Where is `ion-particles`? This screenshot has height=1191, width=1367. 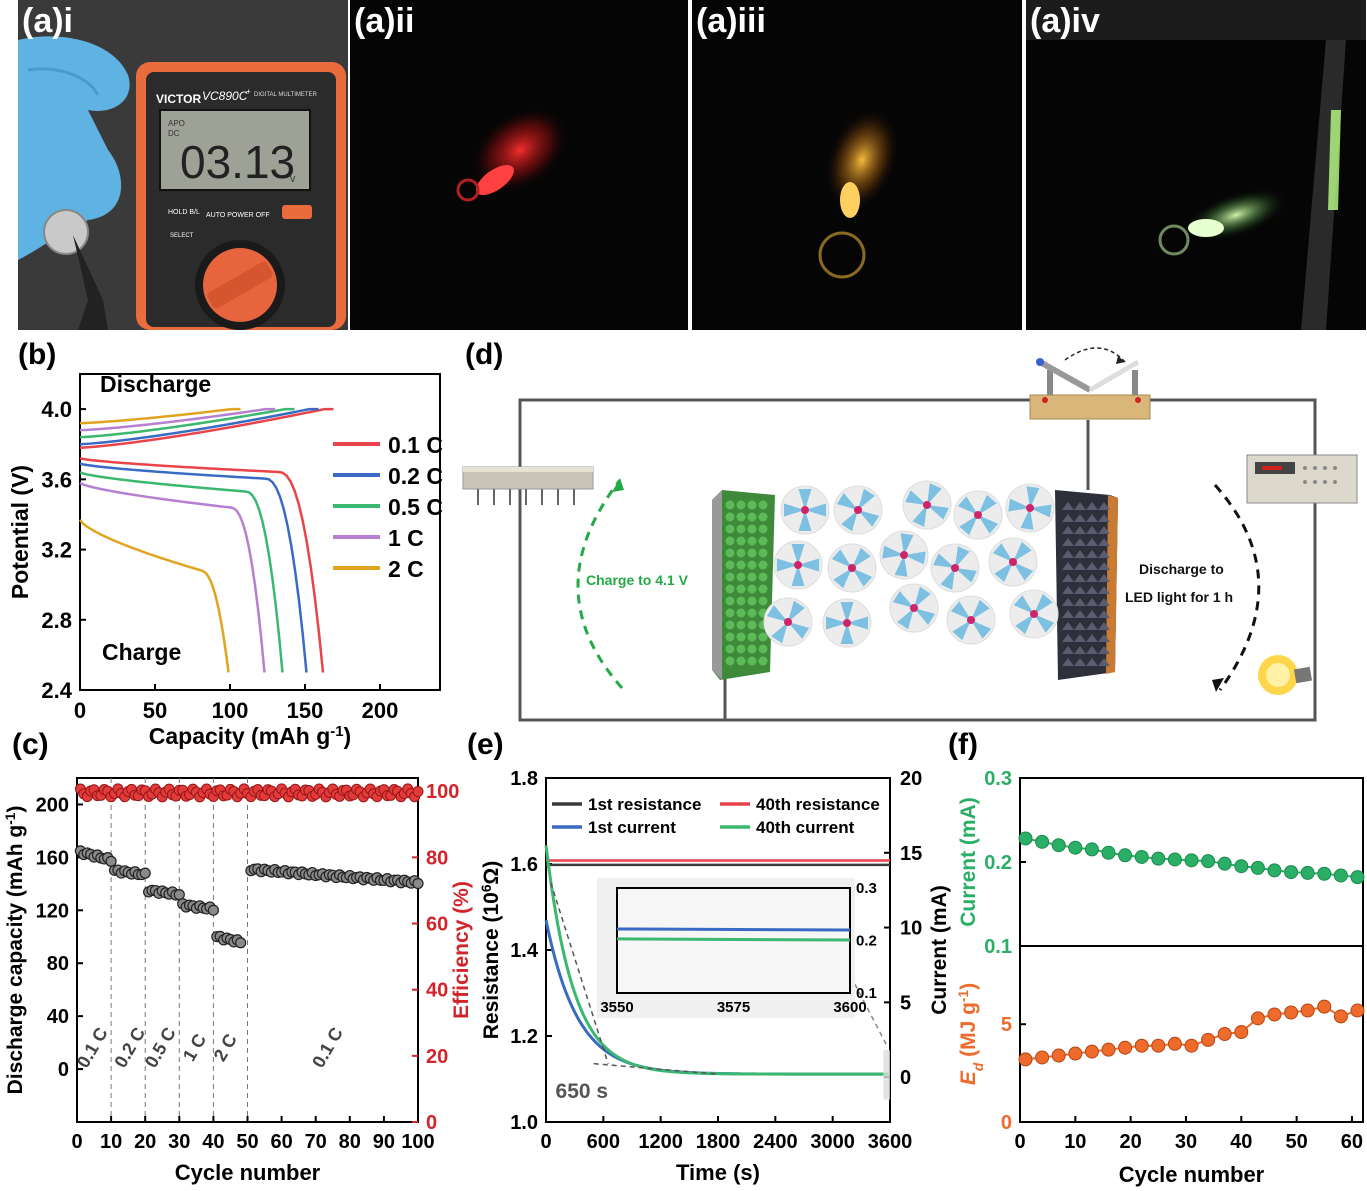
ion-particles is located at coordinates (911, 564).